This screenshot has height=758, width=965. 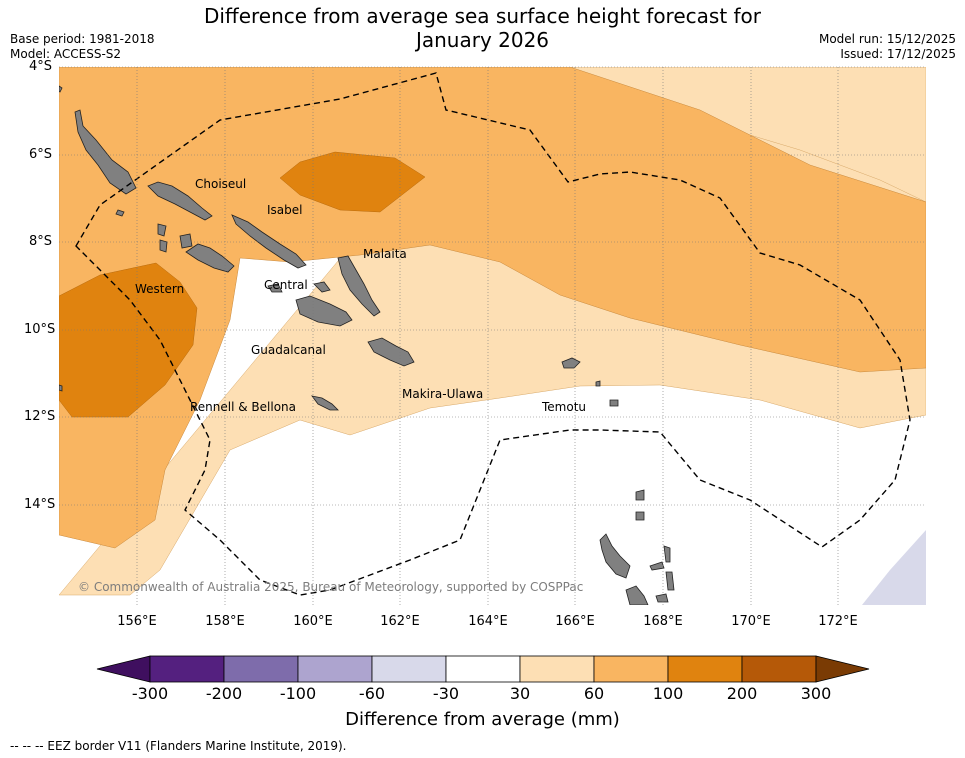 What do you see at coordinates (40, 416) in the screenshot?
I see `lat-label-12s: 12°S` at bounding box center [40, 416].